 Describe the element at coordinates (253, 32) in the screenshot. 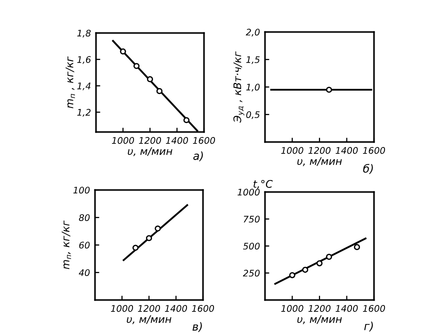

I see `y-tick-label: 2,0` at that location.